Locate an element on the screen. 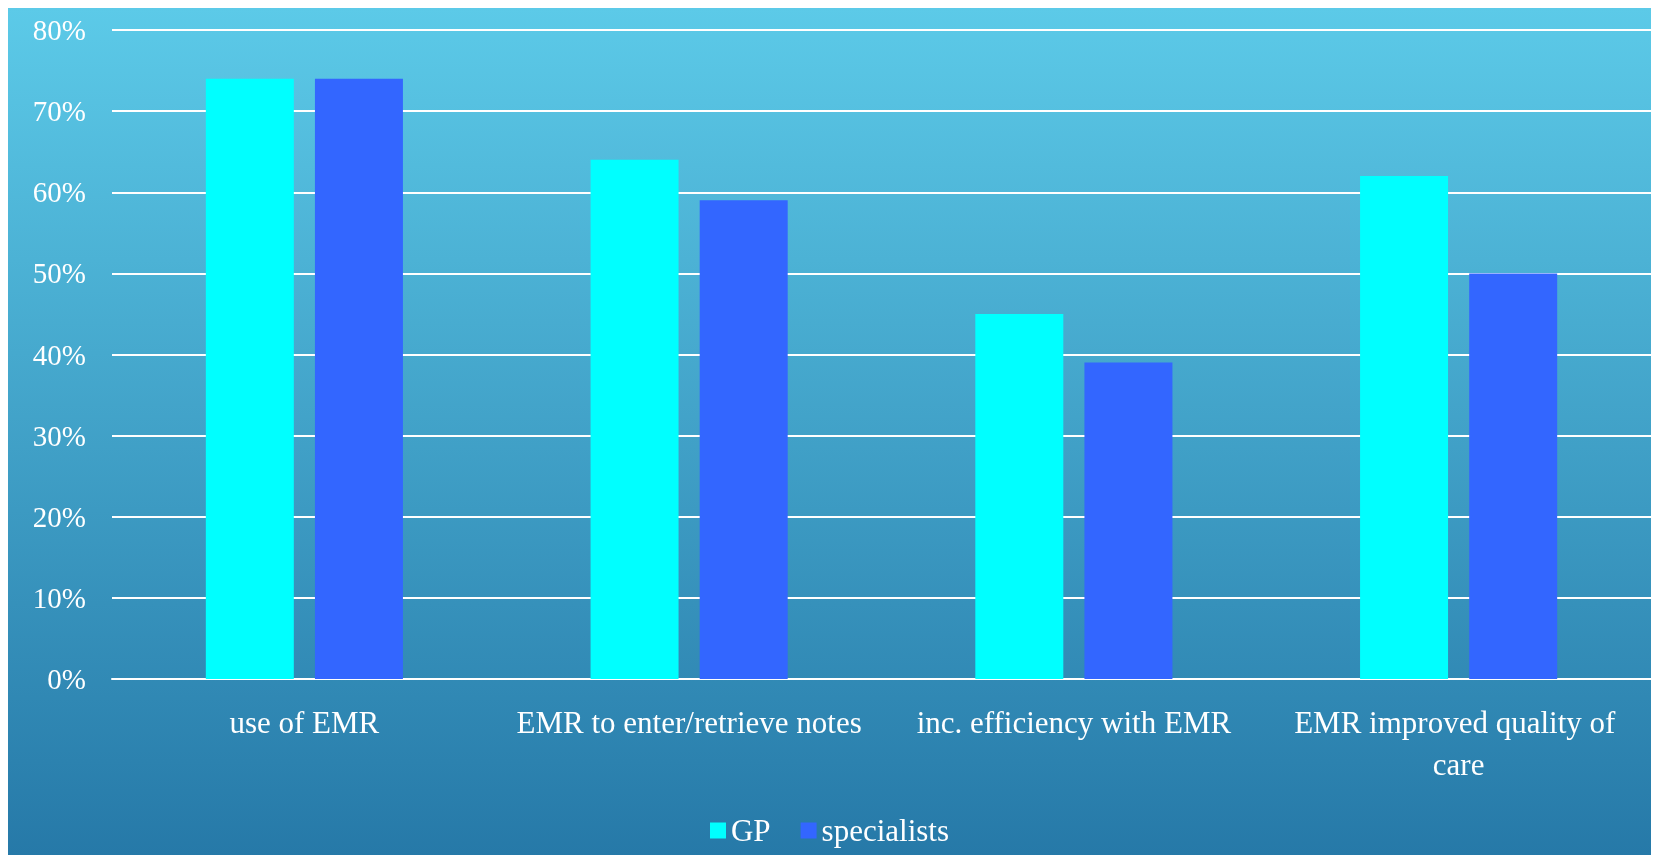 The height and width of the screenshot is (863, 1659). y-tick-label: 60% is located at coordinates (59, 192).